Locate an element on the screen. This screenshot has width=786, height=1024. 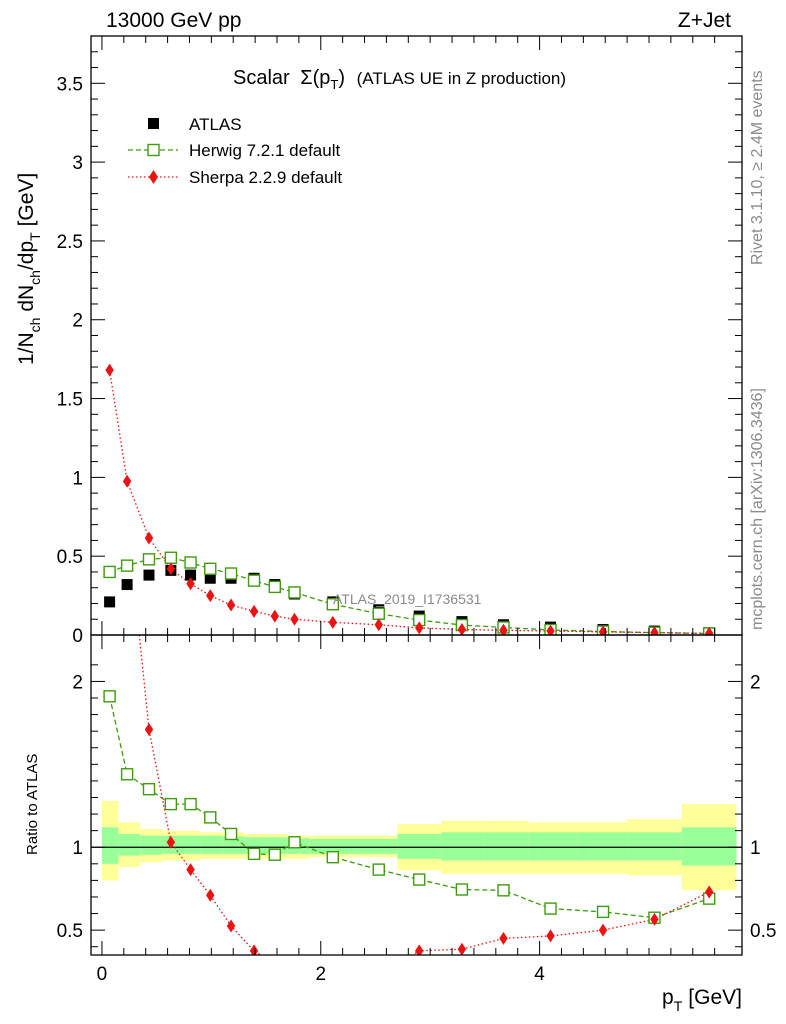
top-ytick-label: 2 is located at coordinates (77, 321).